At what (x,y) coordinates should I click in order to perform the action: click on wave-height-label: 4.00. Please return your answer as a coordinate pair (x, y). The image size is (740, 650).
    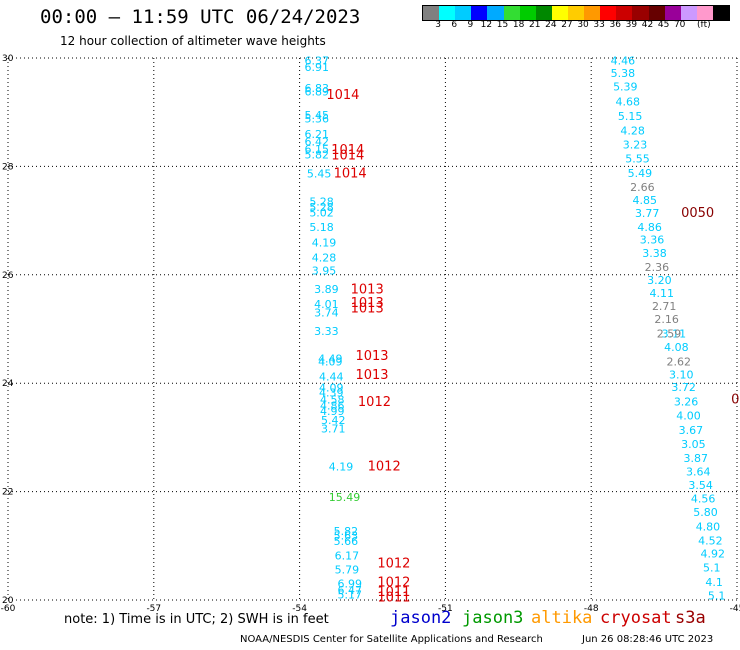
    Looking at the image, I should click on (688, 416).